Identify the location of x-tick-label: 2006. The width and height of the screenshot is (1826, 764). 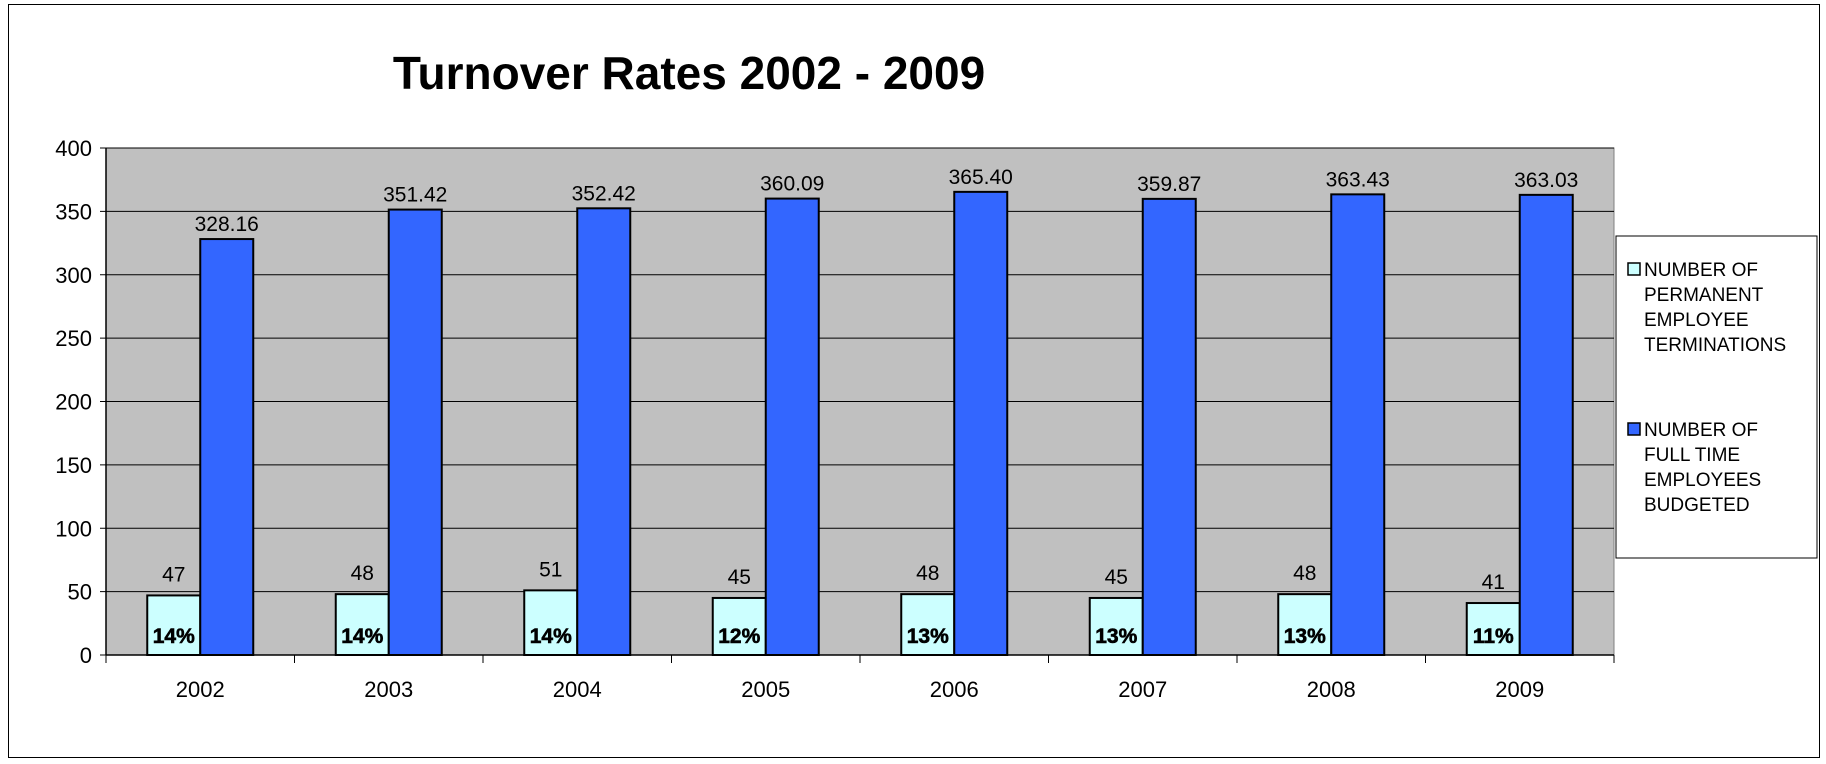
(954, 689).